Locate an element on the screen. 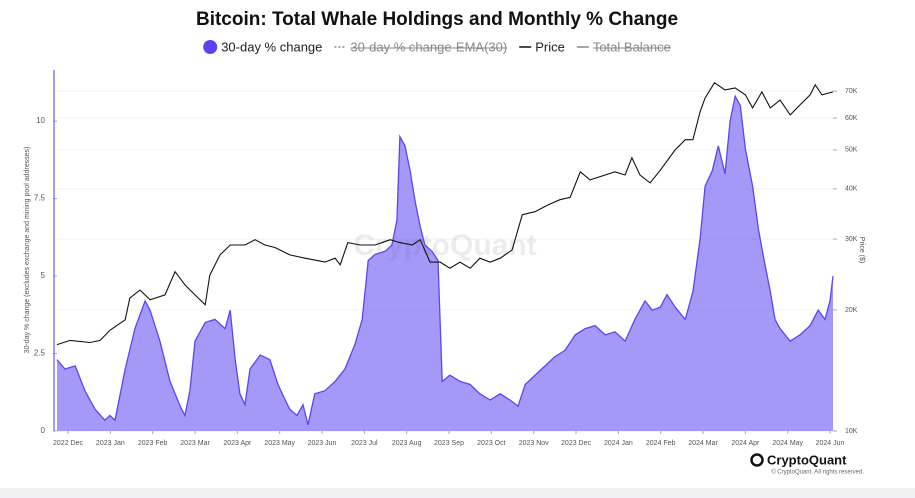  legend-item: Price is located at coordinates (542, 46).